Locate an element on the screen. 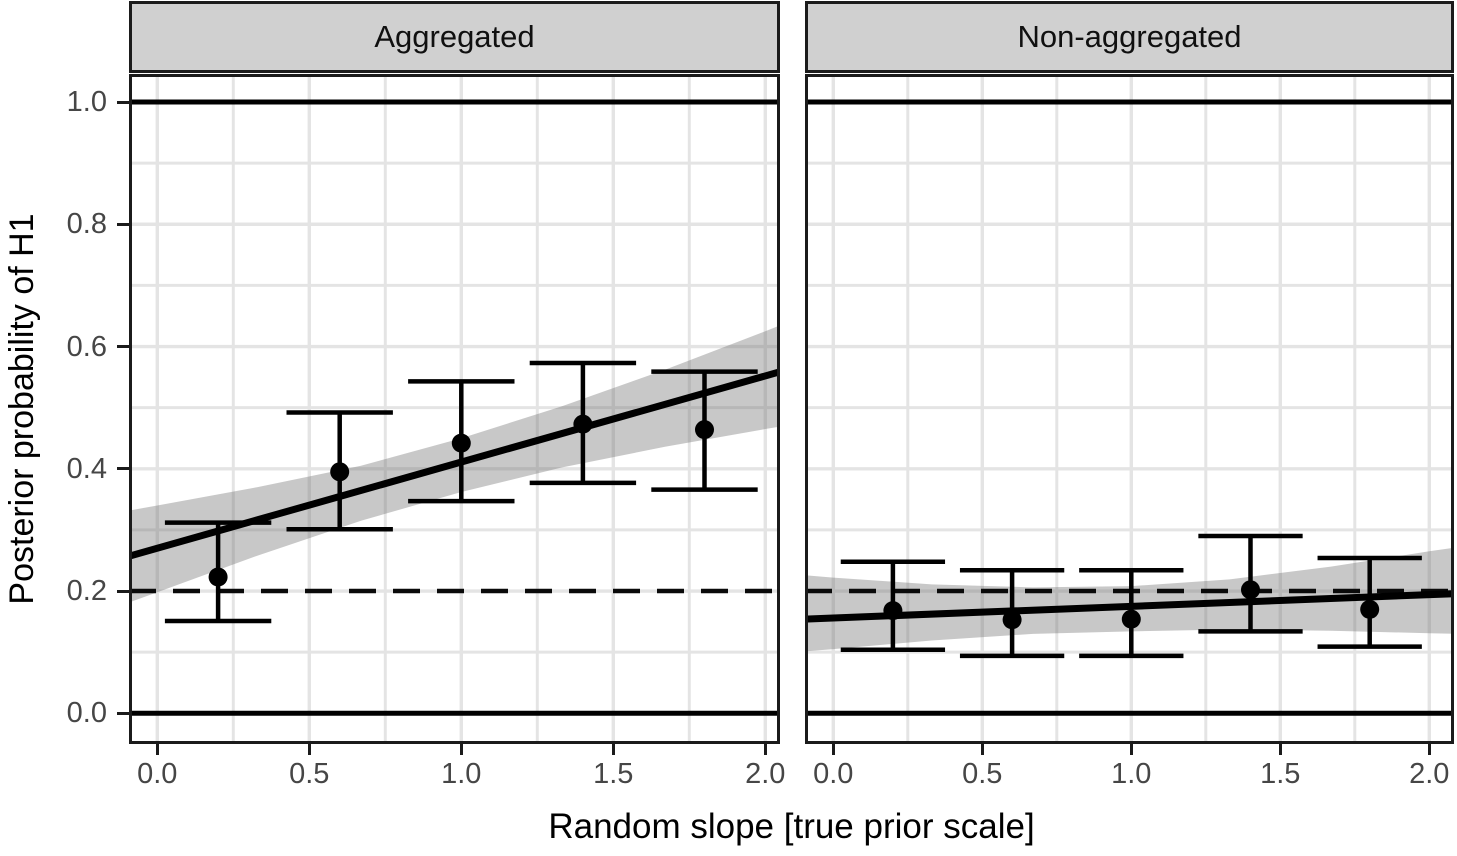  facet-strip-non-aggregated: Non-aggregated is located at coordinates (1129, 37).